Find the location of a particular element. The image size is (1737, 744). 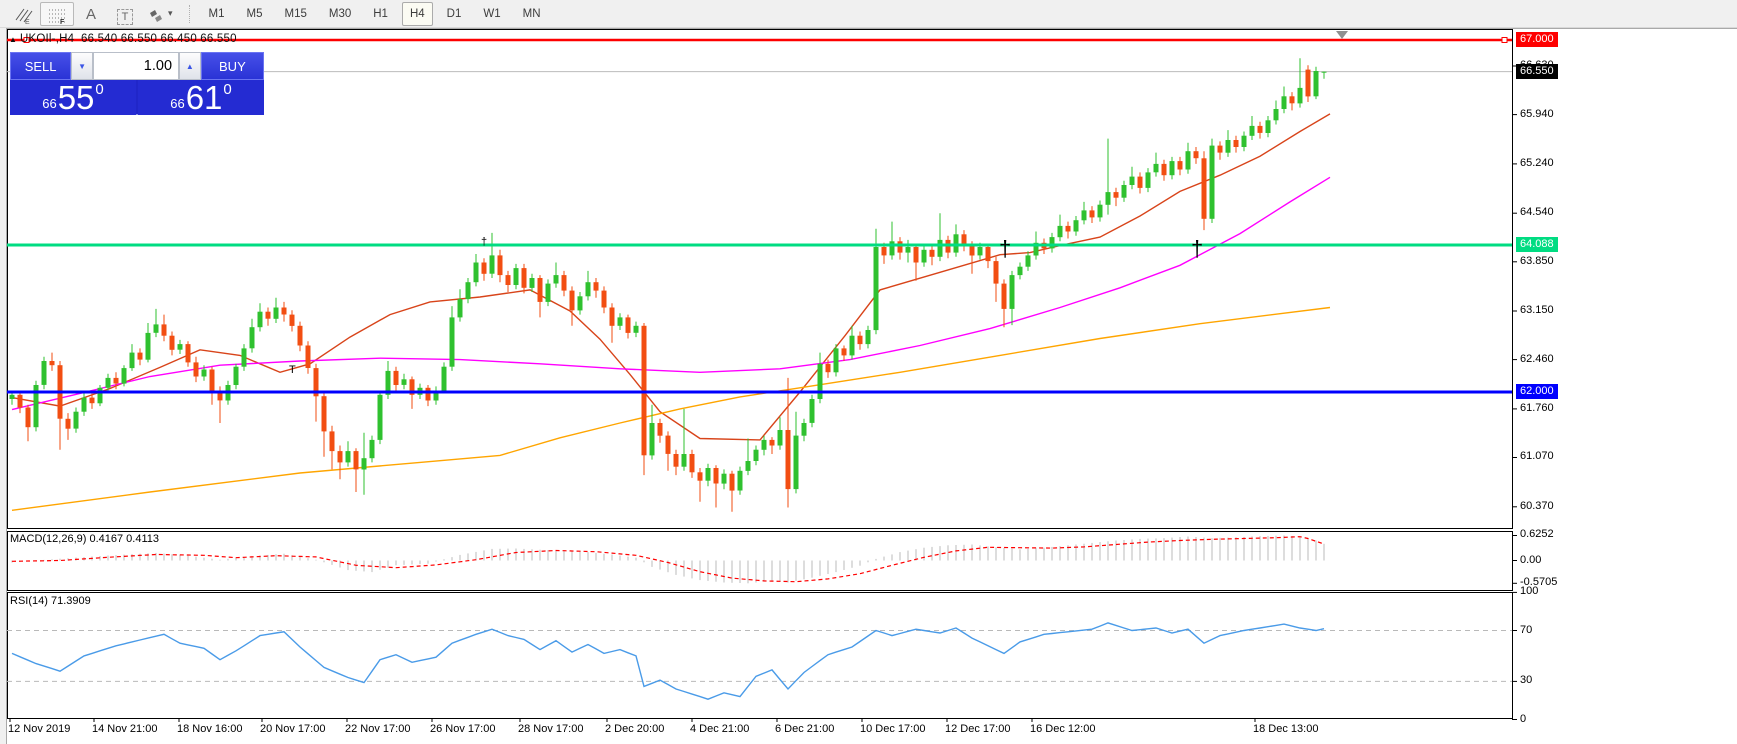

rsi-axis-label: 30 is located at coordinates (1526, 680).